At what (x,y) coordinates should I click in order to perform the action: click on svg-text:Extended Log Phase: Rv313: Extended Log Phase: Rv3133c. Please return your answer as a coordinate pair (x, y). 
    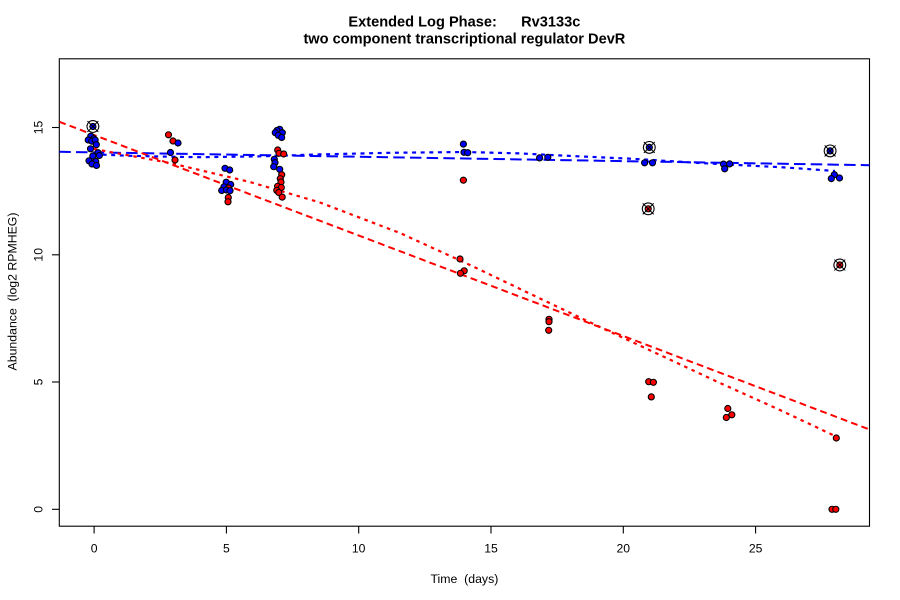
    Looking at the image, I should click on (464, 22).